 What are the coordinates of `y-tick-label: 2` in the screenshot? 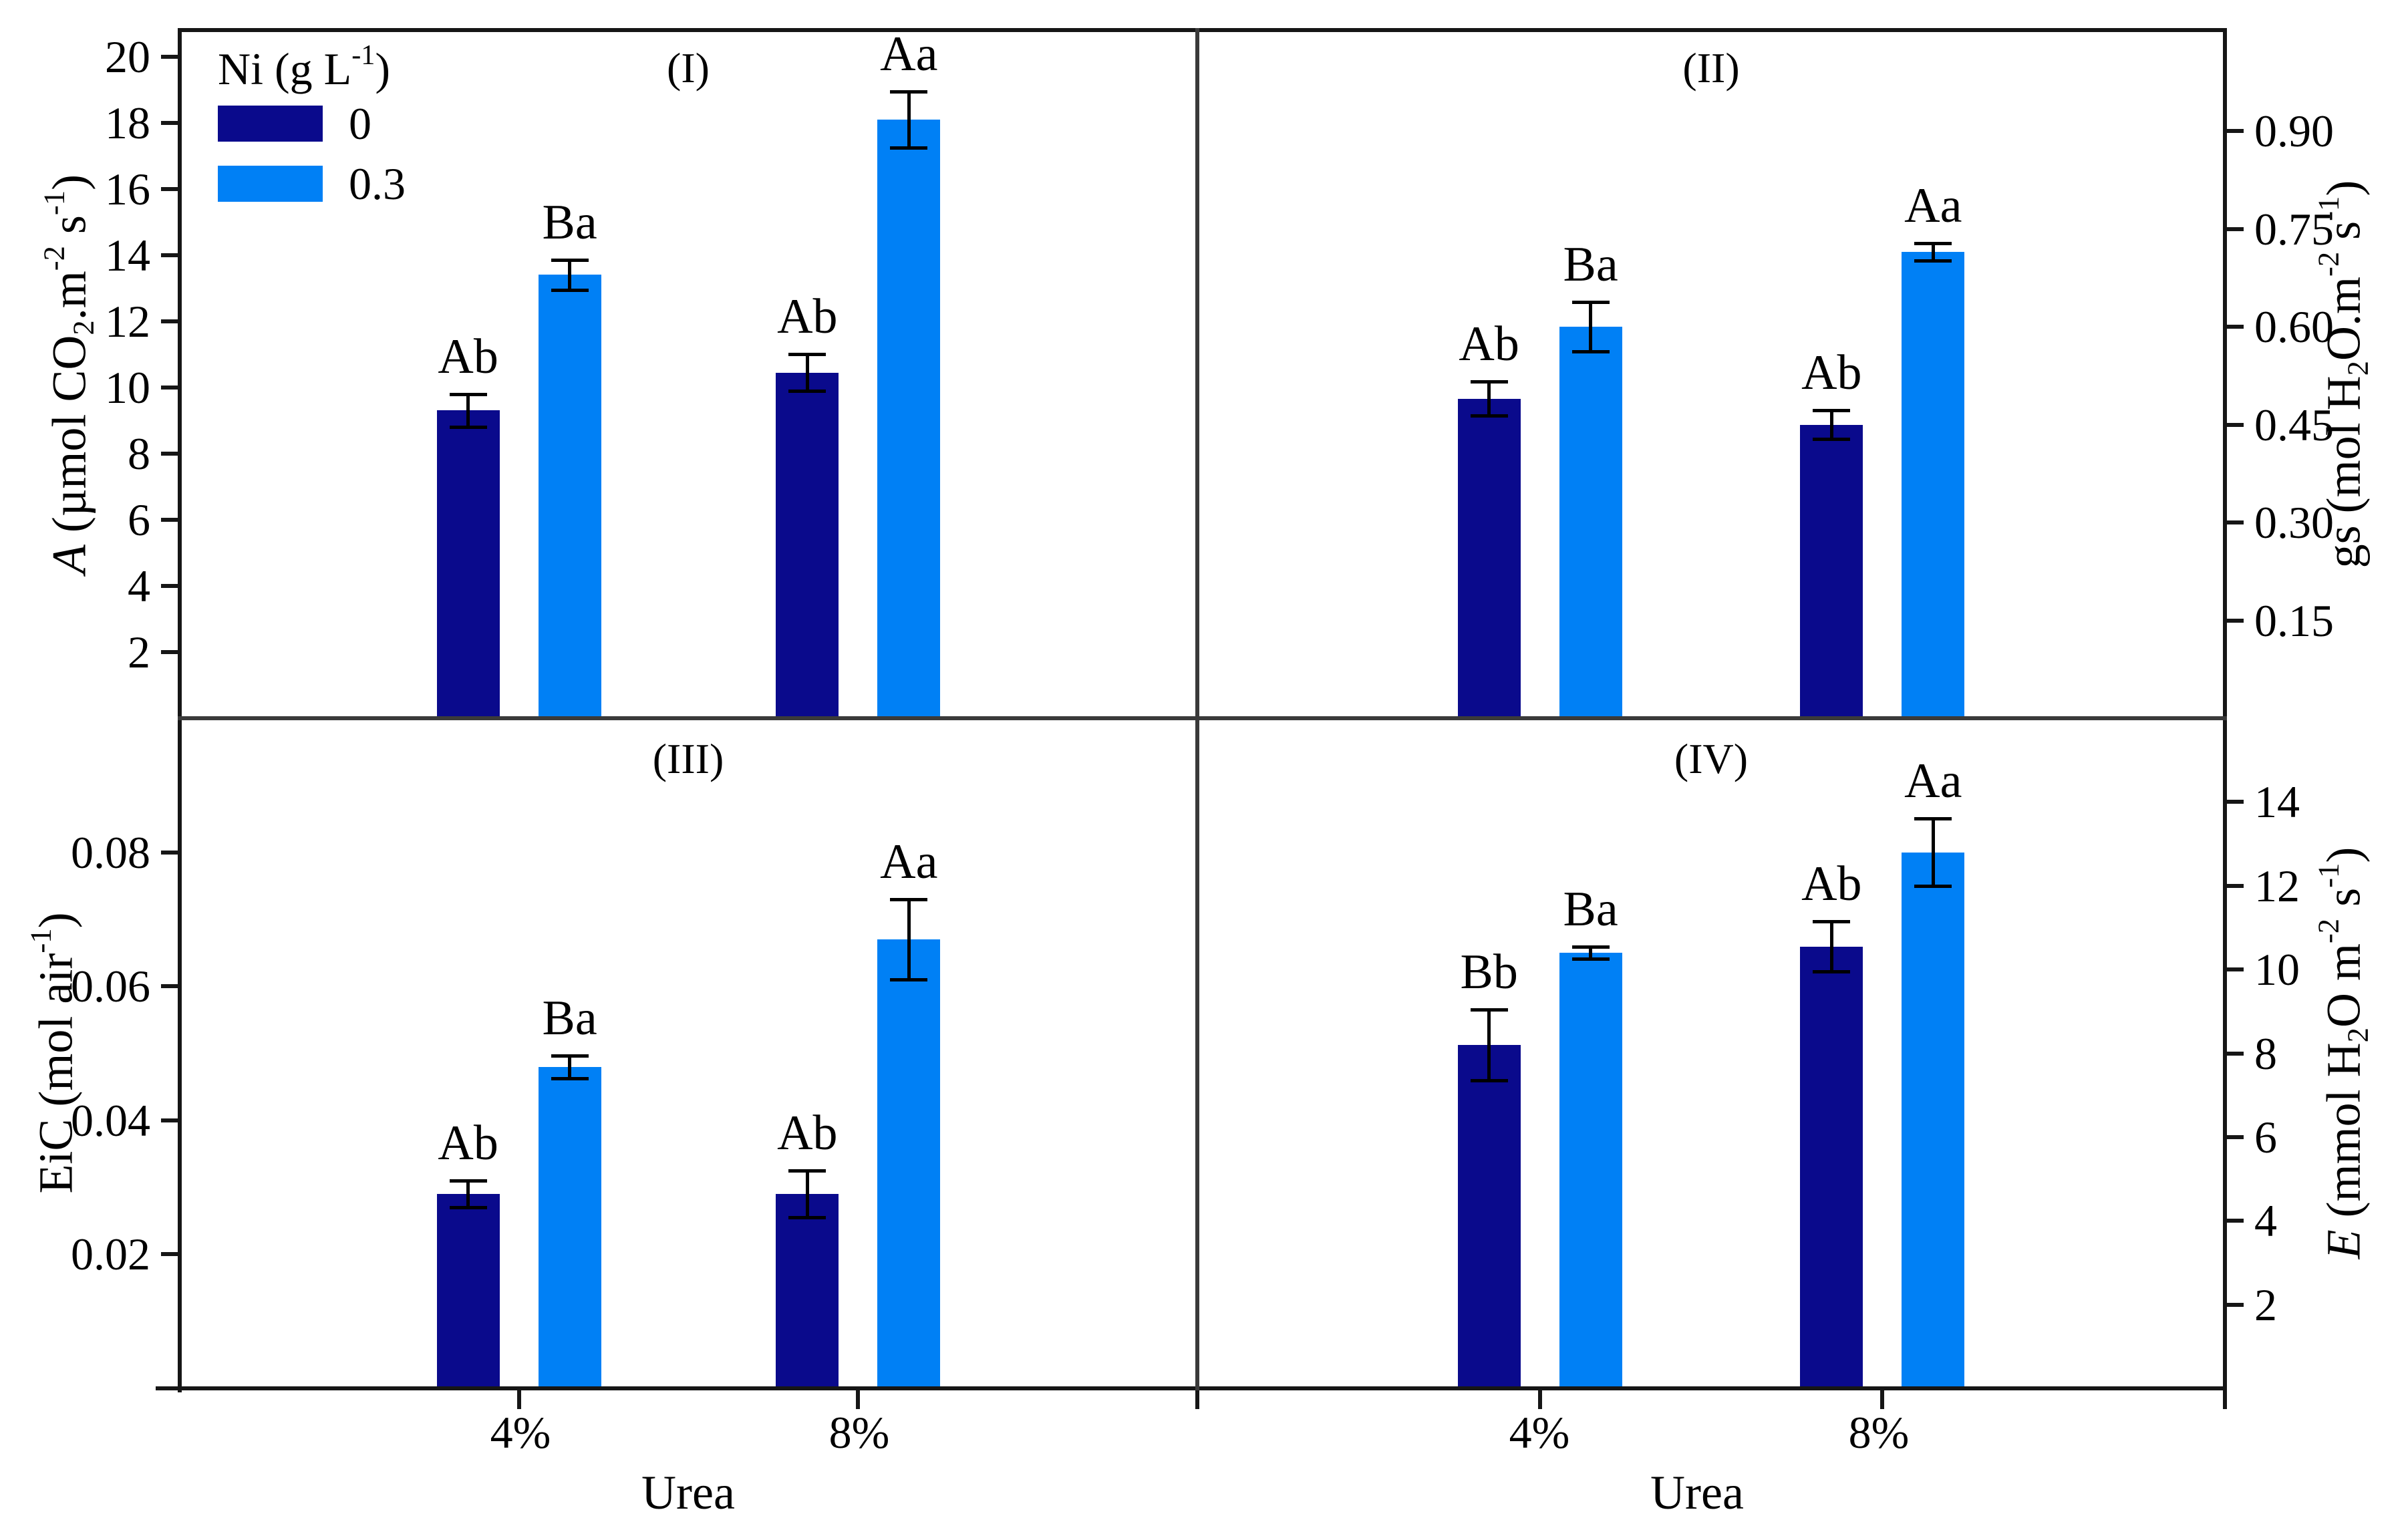 It's located at (2265, 1304).